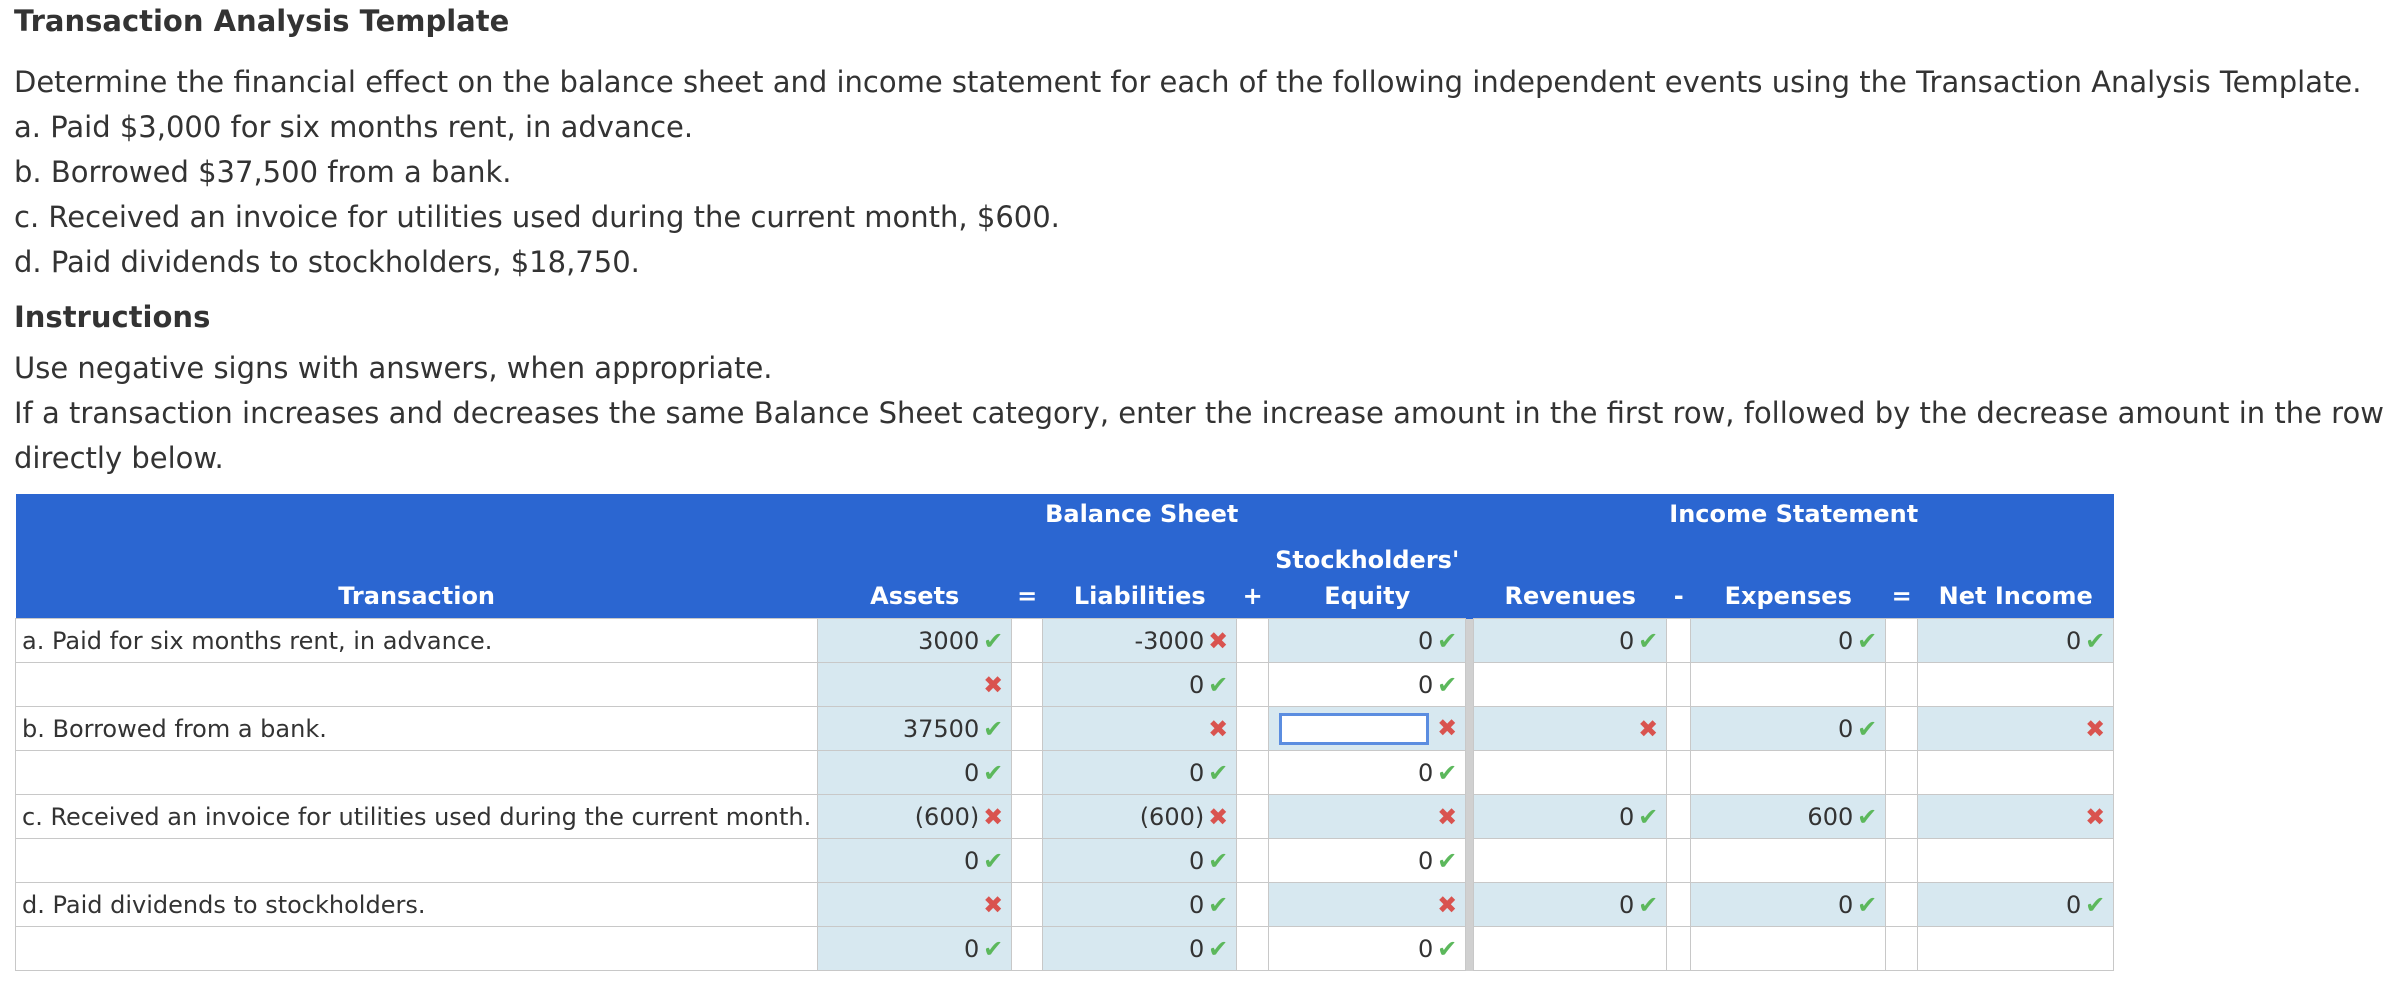 This screenshot has height=988, width=2400. Describe the element at coordinates (1902, 576) in the screenshot. I see `column-header: =` at that location.